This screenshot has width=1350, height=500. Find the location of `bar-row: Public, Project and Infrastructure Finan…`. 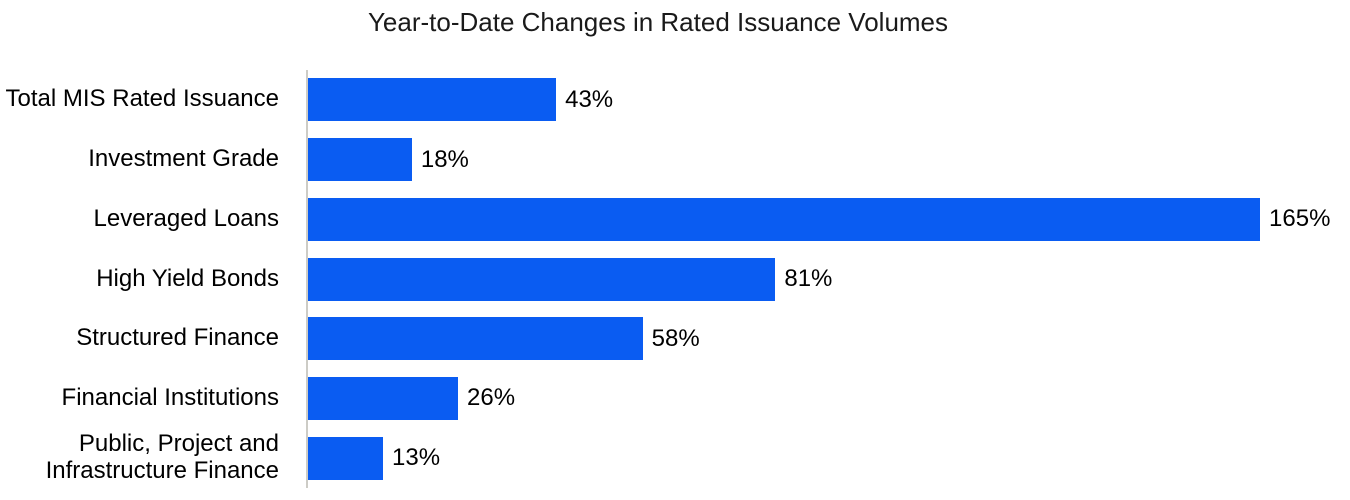

bar-row: Public, Project and Infrastructure Finan… is located at coordinates (675, 458).